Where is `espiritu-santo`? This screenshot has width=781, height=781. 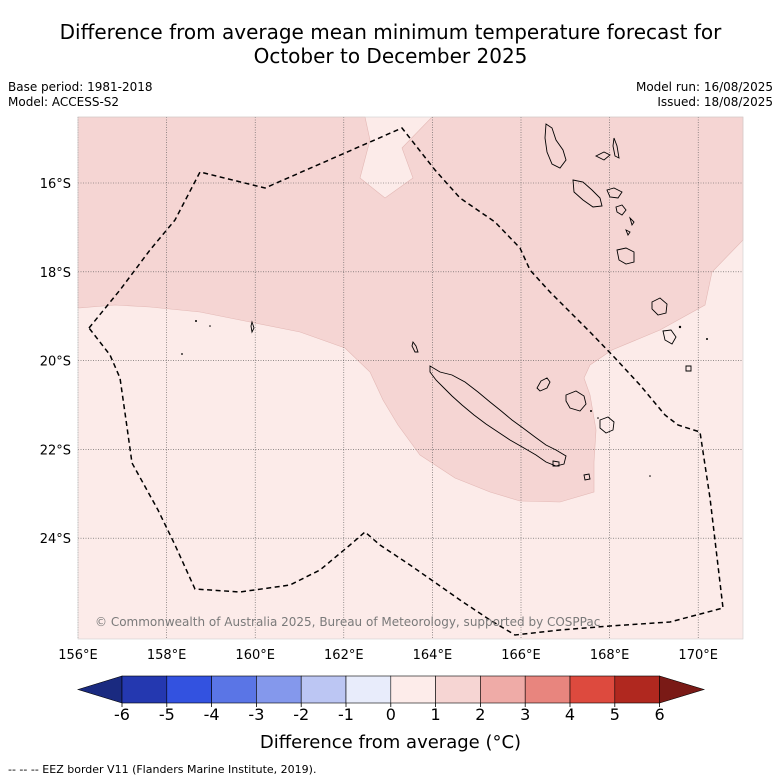
espiritu-santo is located at coordinates (555, 146).